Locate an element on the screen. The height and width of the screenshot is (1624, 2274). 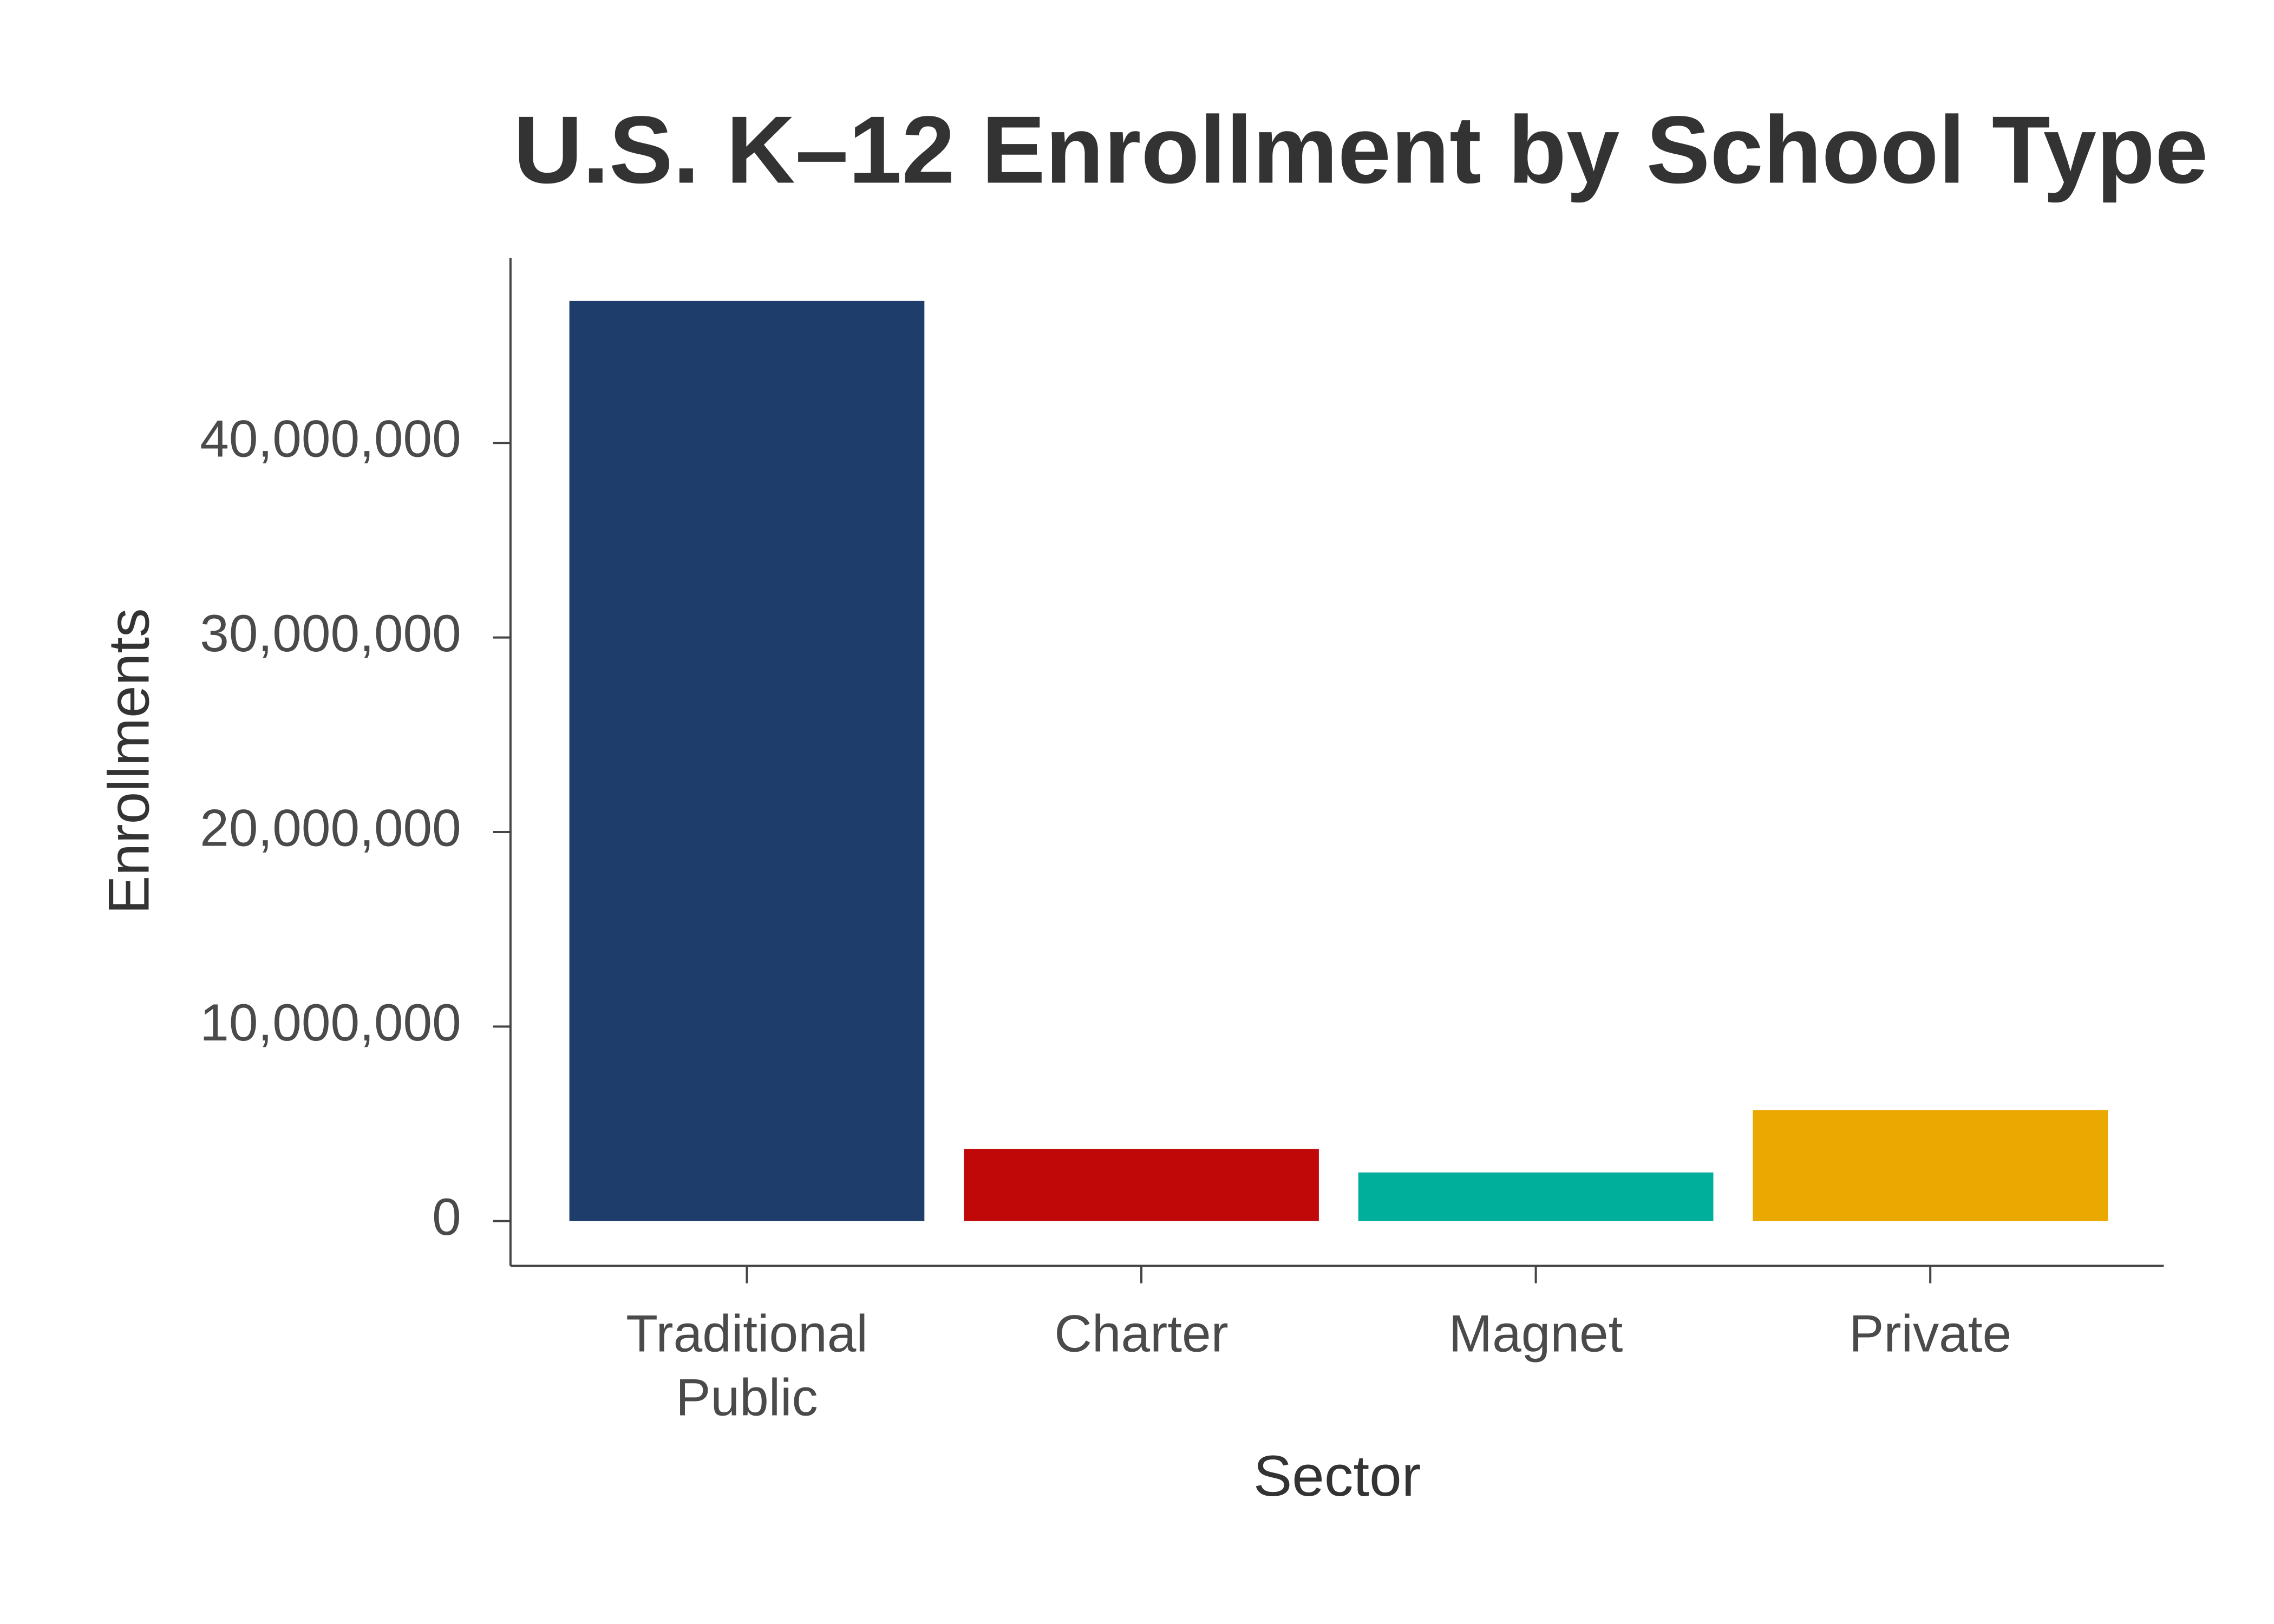
x-axis-title: Sector is located at coordinates (1337, 1475).